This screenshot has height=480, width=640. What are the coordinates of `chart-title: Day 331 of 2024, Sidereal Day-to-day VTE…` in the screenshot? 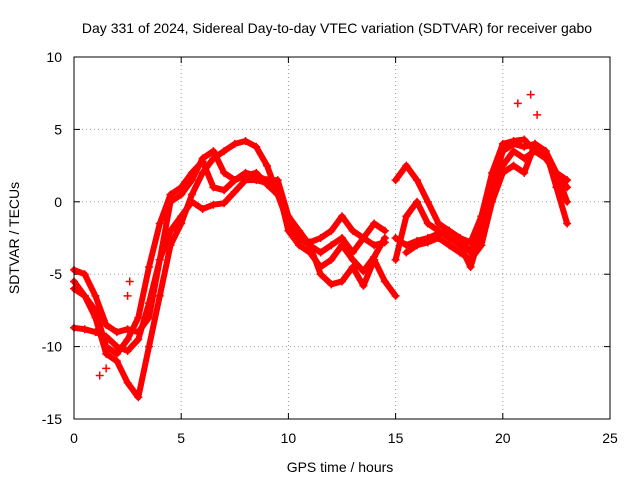 It's located at (337, 28).